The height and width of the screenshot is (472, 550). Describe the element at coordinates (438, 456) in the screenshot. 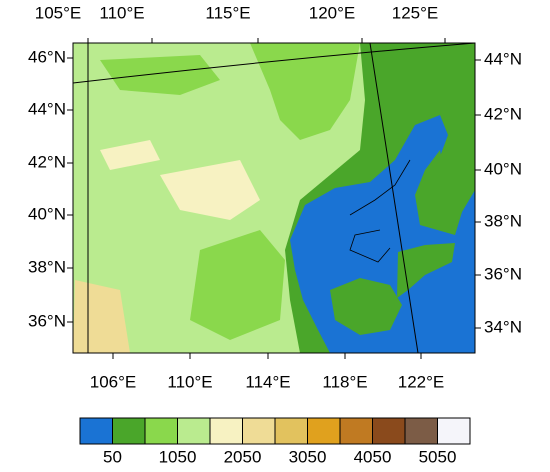

I see `colorbar-label: 5050` at that location.